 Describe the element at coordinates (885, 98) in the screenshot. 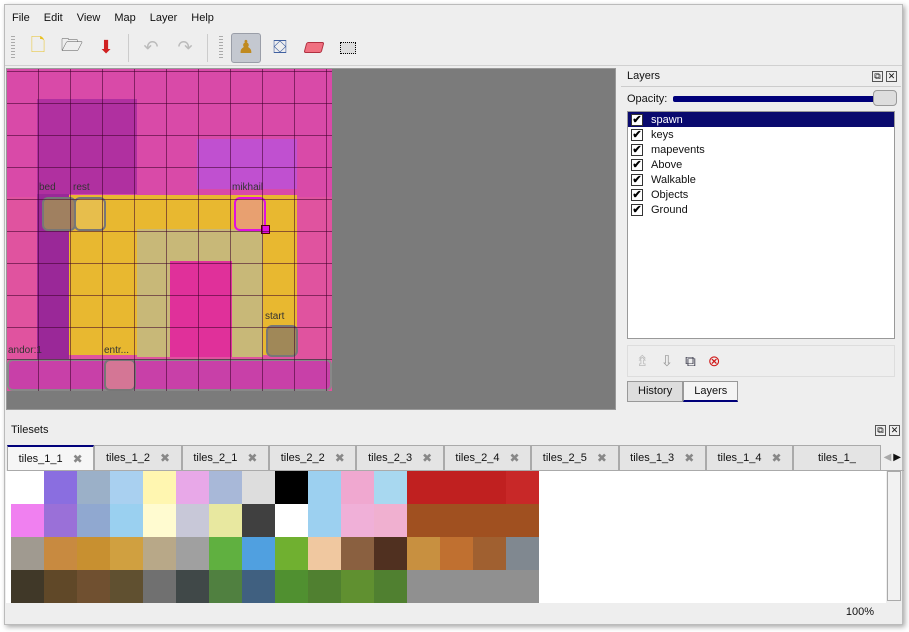

I see `slider-handle` at that location.